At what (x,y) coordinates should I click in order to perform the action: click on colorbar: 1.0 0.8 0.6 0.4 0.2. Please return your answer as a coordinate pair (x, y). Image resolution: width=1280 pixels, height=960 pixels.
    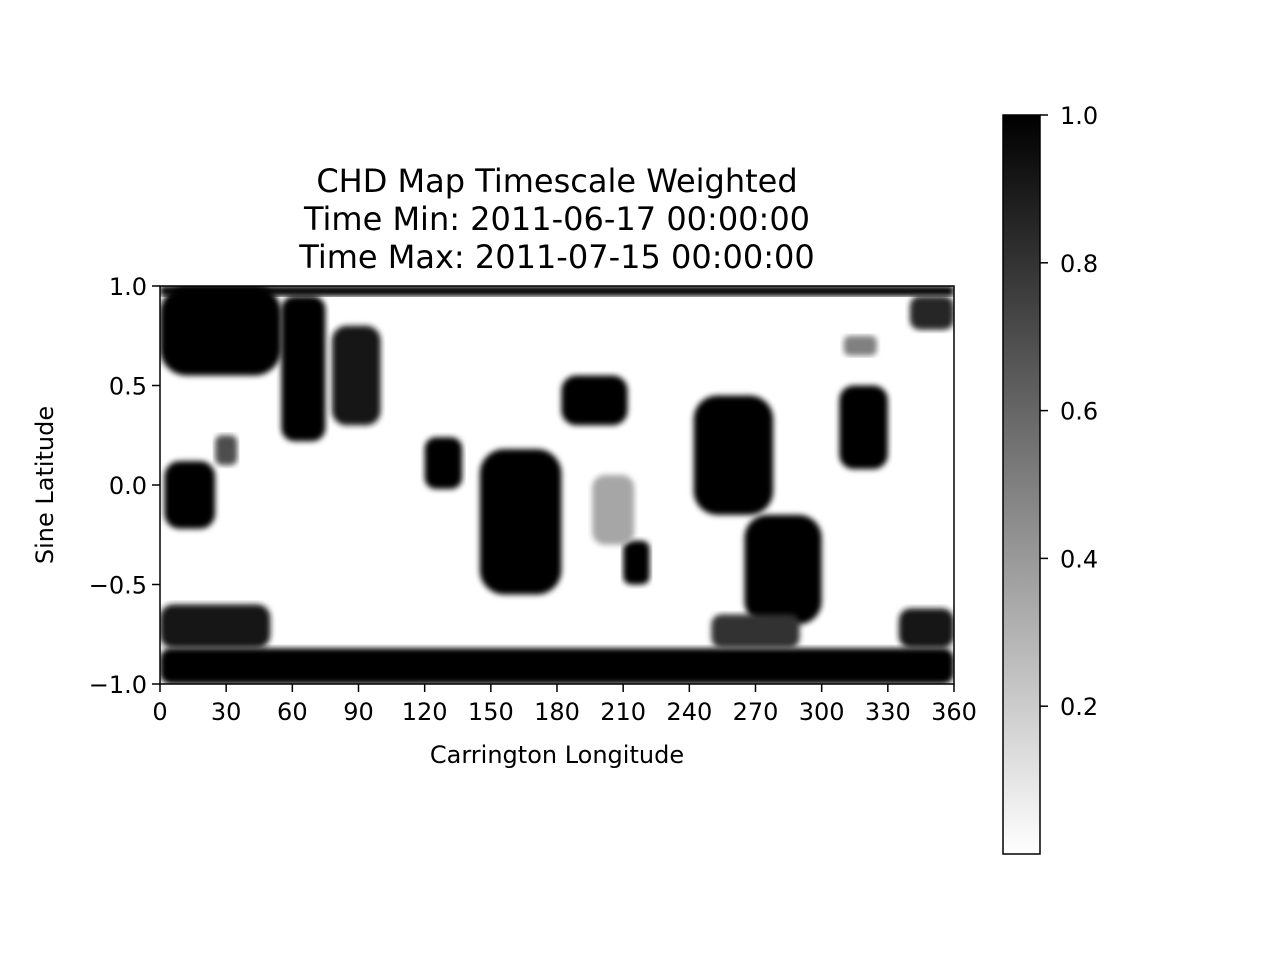
    Looking at the image, I should click on (1050, 478).